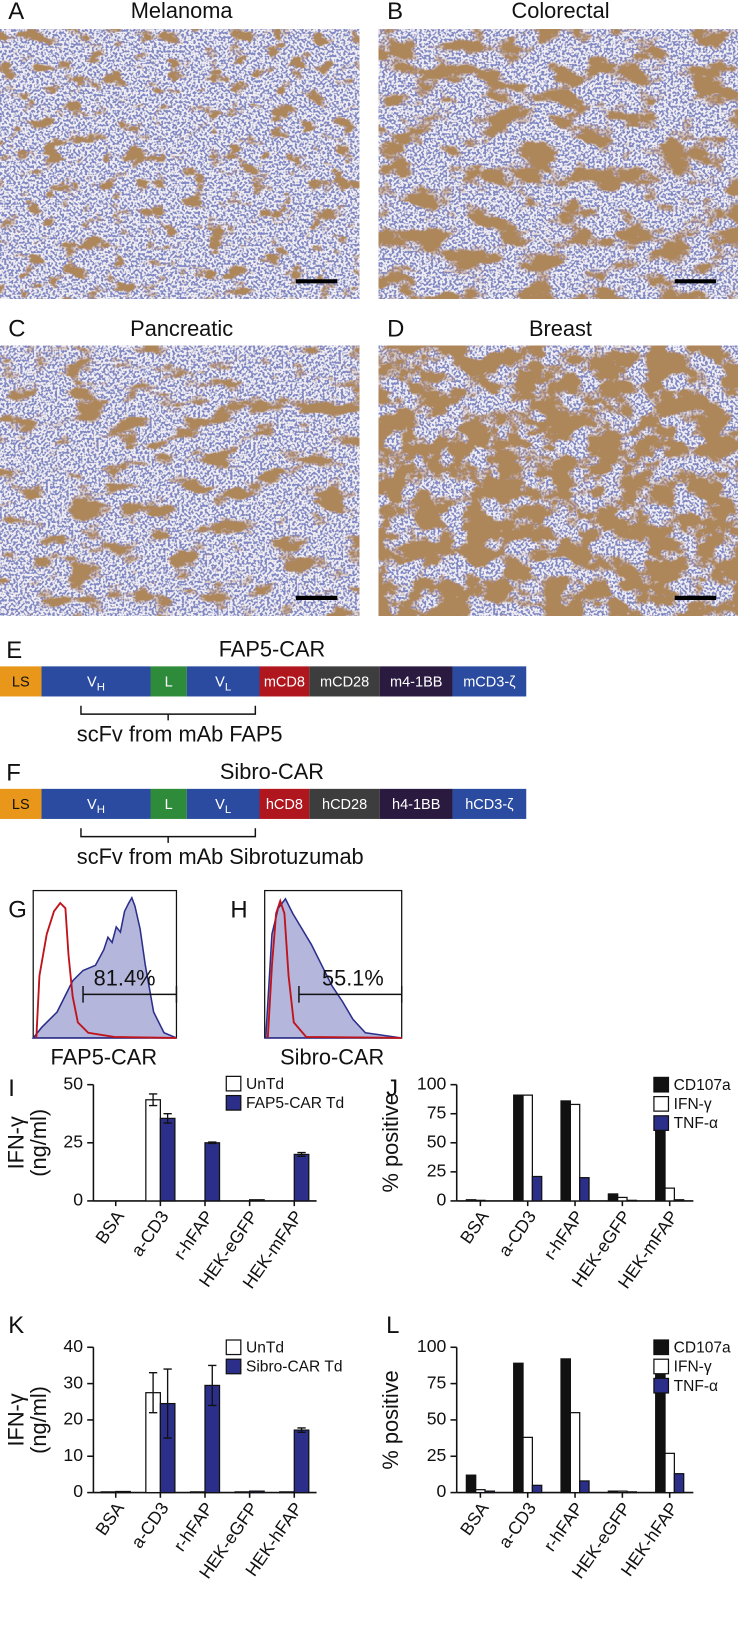 This screenshot has width=738, height=1627. What do you see at coordinates (344, 682) in the screenshot?
I see `segment-label: mCD28` at bounding box center [344, 682].